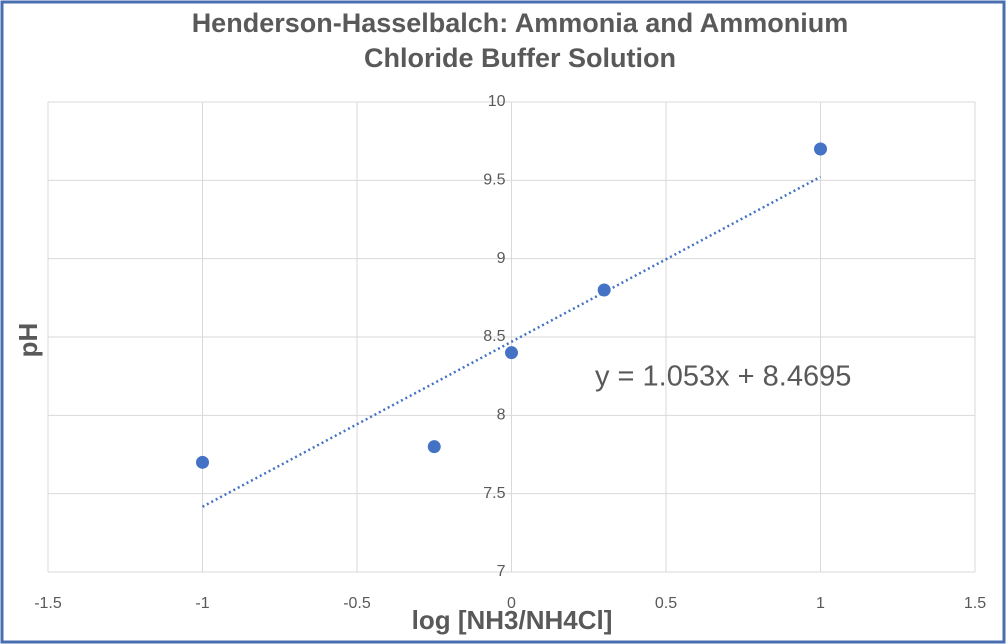 The height and width of the screenshot is (644, 1006). What do you see at coordinates (512, 620) in the screenshot?
I see `x-axis-title: log [NH3/NH4Cl]` at bounding box center [512, 620].